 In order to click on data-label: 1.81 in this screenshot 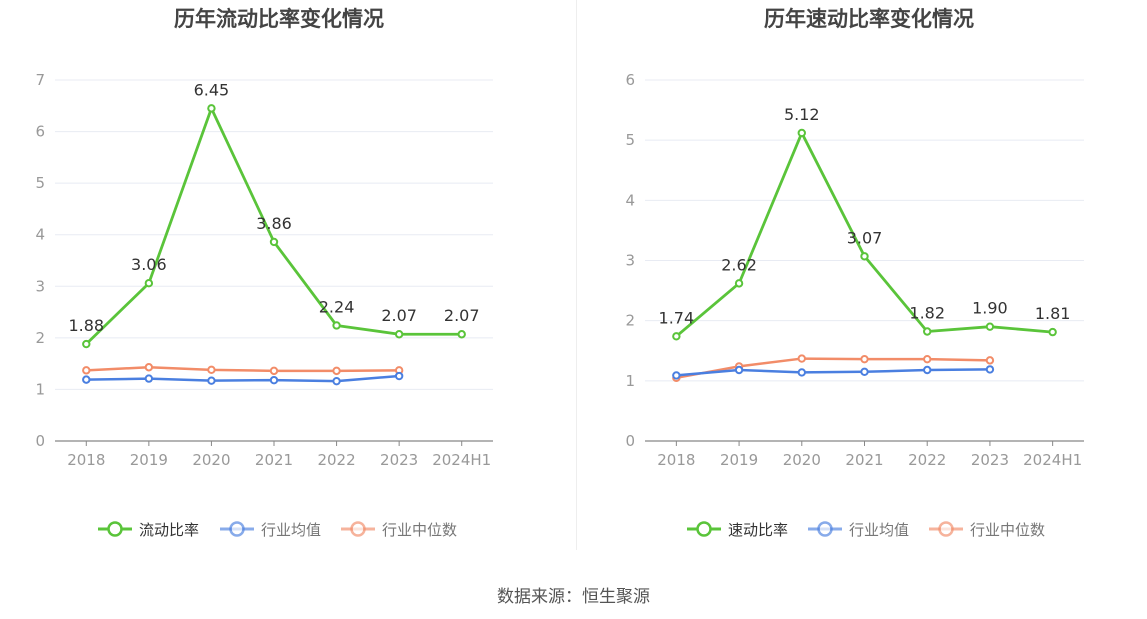, I will do `click(1053, 313)`.